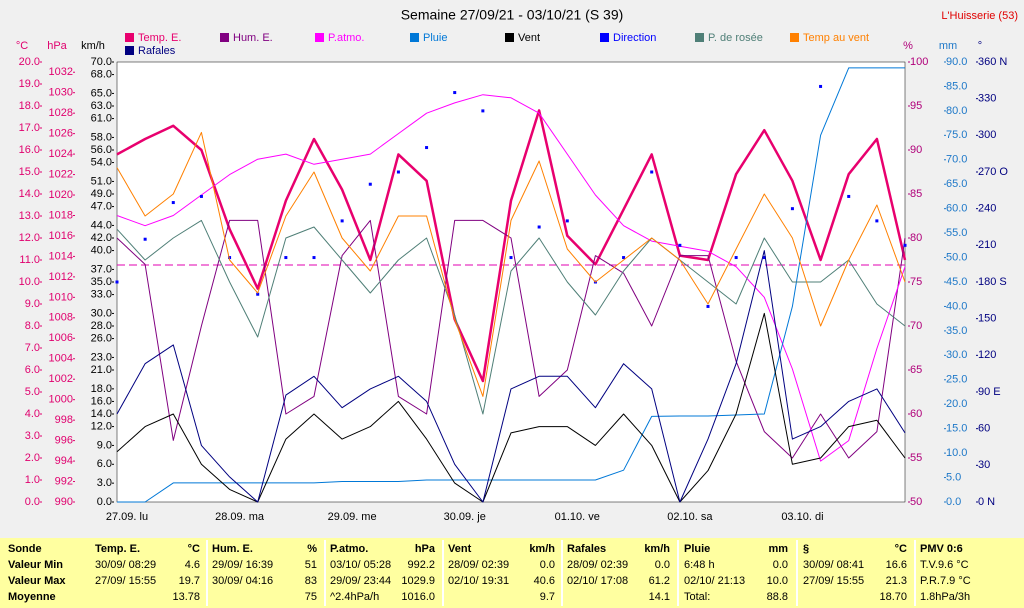 The width and height of the screenshot is (1024, 608). Describe the element at coordinates (945, 597) in the screenshot. I see `table-cell: 1.8hPa/3h` at that location.